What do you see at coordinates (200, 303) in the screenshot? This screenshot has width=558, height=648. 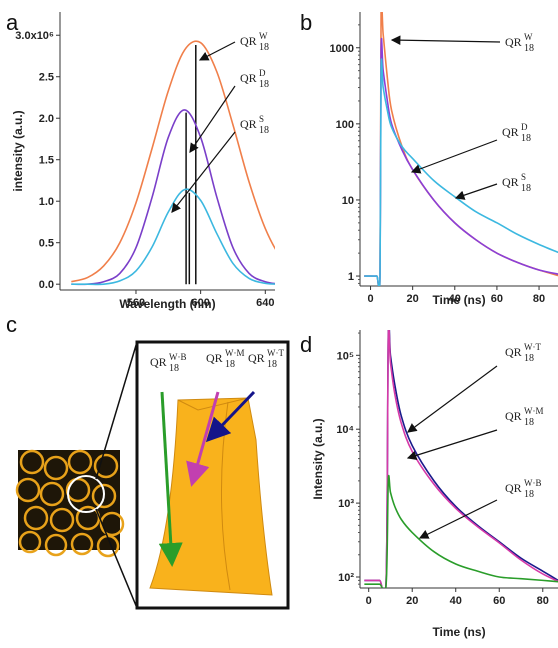 I see `x-tick-label: 600` at bounding box center [200, 303].